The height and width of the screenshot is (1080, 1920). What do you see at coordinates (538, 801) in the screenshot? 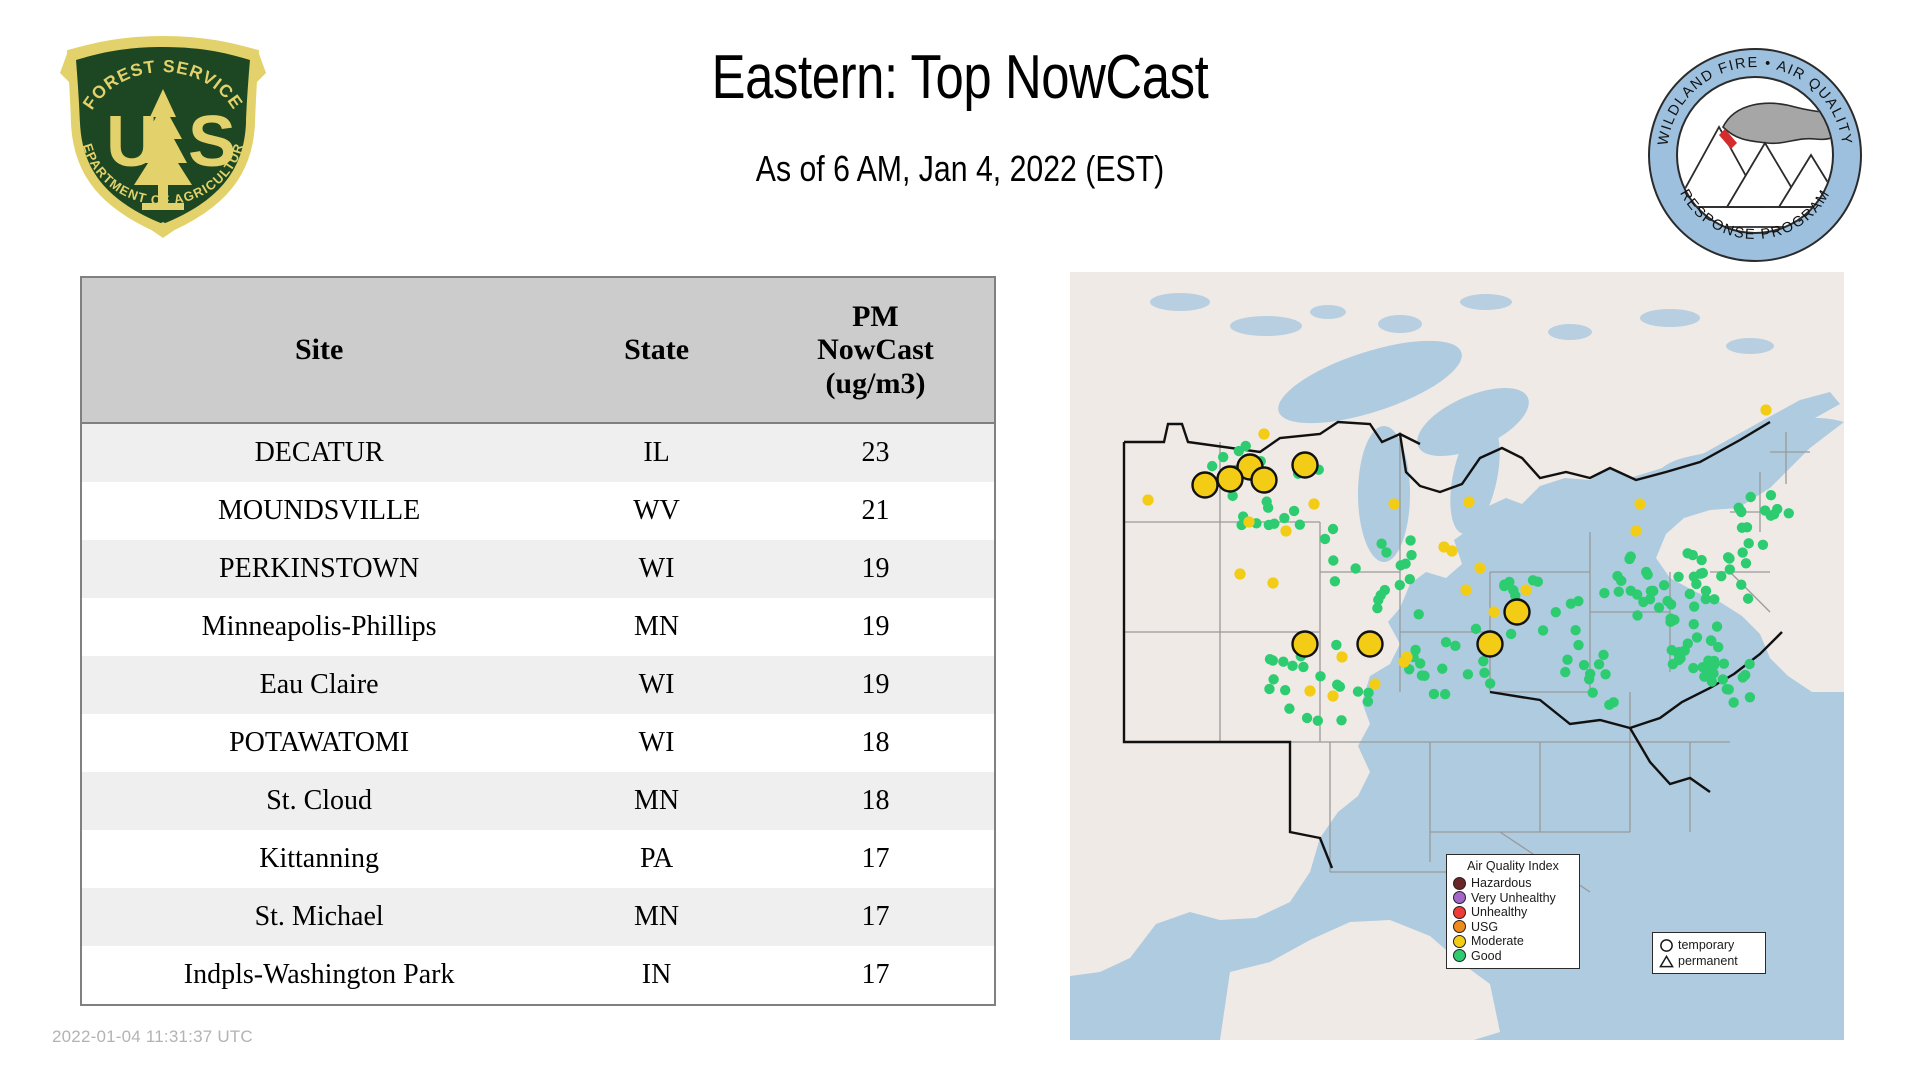
I see `table-row: St. Cloud MN 18` at bounding box center [538, 801].